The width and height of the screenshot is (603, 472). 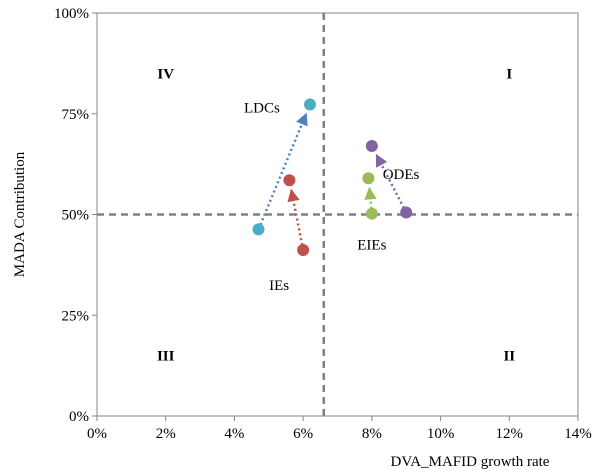 What do you see at coordinates (332, 196) in the screenshot?
I see `series-layer: LDCs IEs EIEs ODEs` at bounding box center [332, 196].